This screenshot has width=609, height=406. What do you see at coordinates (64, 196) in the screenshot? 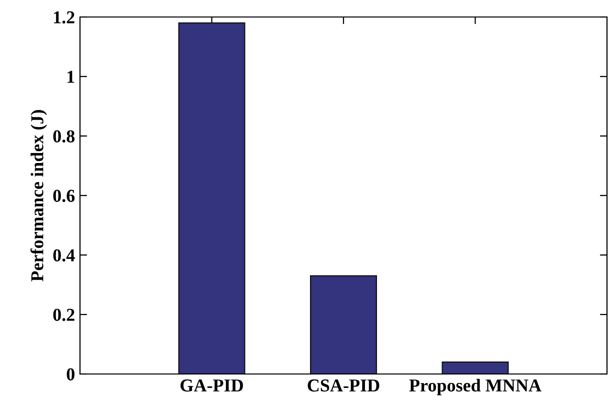
I see `y-tick-label: 0.6` at bounding box center [64, 196].